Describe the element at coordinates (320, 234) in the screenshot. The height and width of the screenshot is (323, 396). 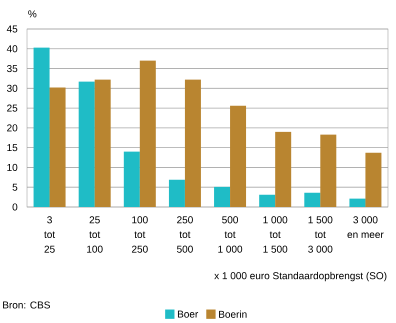
I see `x-tick-label: 1 500 tot 3 000` at that location.